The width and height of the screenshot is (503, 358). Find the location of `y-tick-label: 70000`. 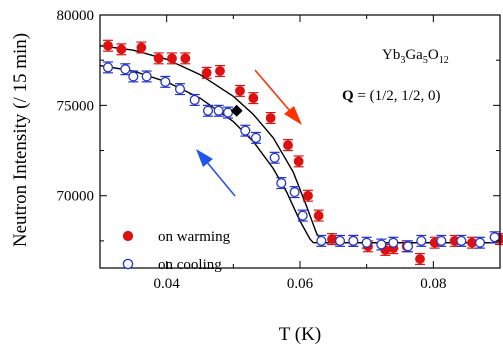

y-tick-label: 70000 is located at coordinates (76, 197).